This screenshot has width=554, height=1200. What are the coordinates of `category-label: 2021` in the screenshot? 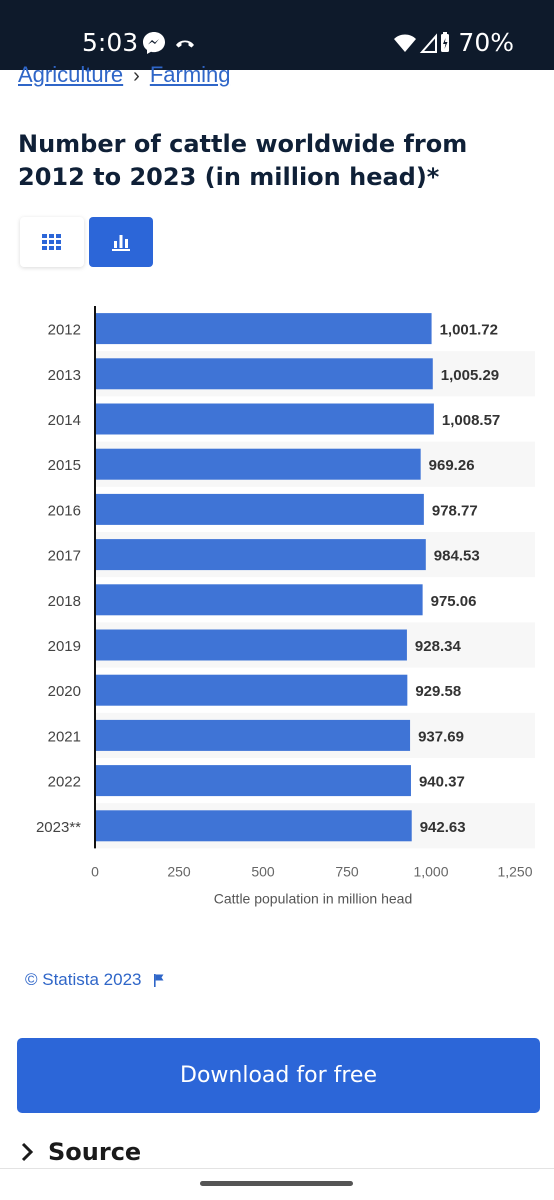 It's located at (64, 736).